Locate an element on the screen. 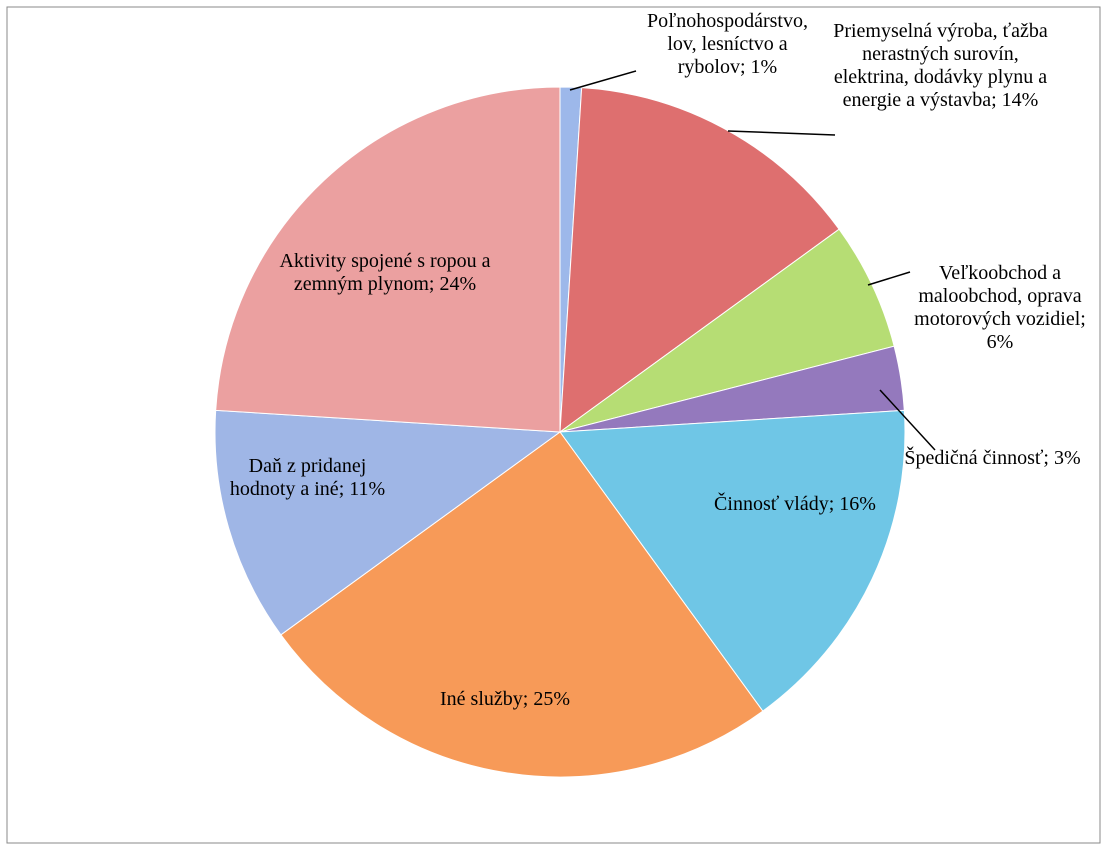 Image resolution: width=1107 pixels, height=850 pixels. value-label: 25% is located at coordinates (551, 699).